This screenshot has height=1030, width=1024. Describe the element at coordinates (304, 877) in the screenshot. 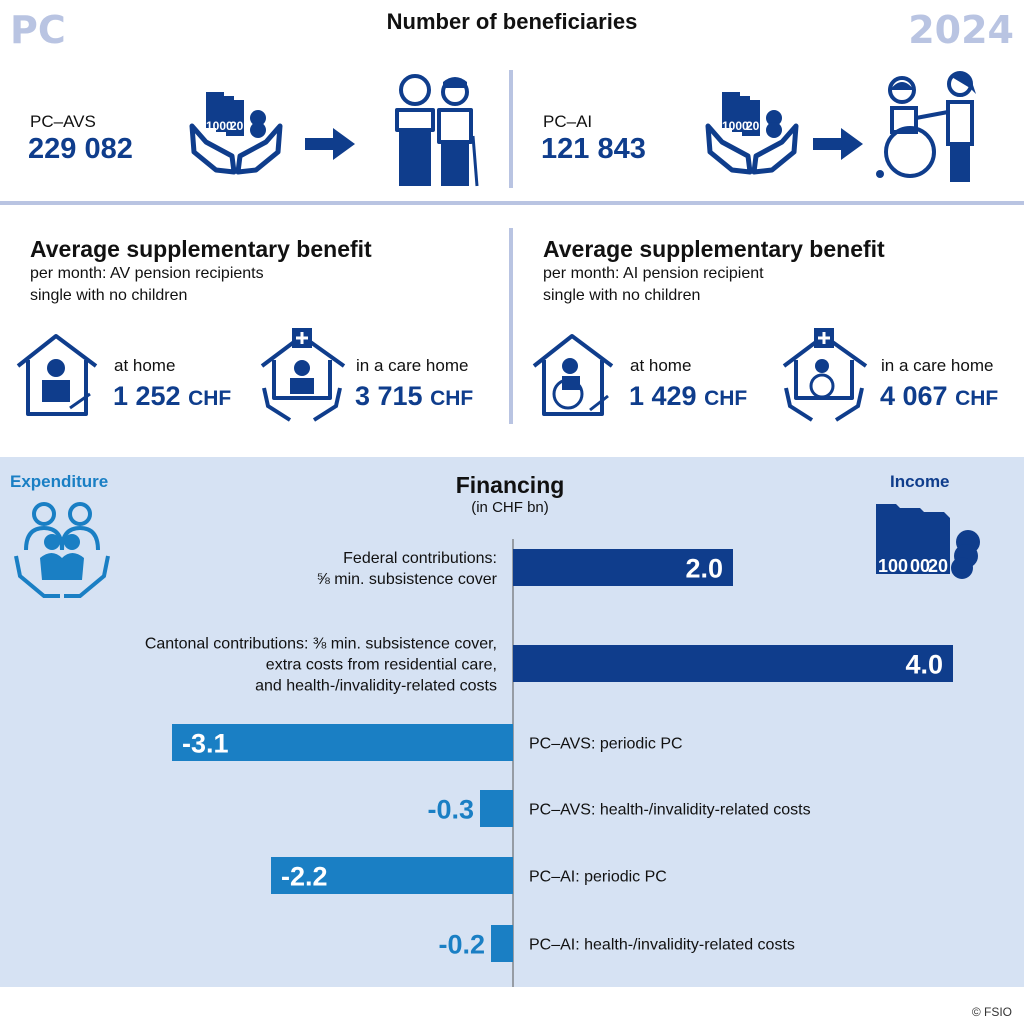

I see `data-label: -2.2` at that location.